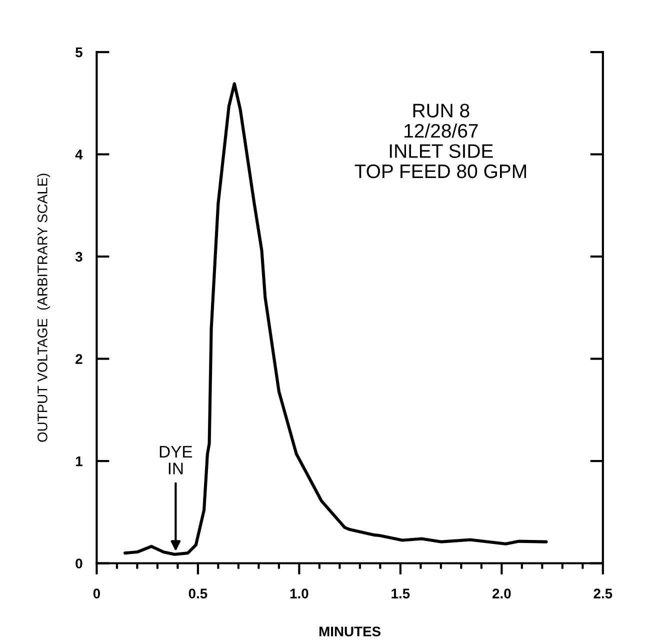 This screenshot has height=643, width=649. I want to click on y-tick-label: 2, so click(79, 359).